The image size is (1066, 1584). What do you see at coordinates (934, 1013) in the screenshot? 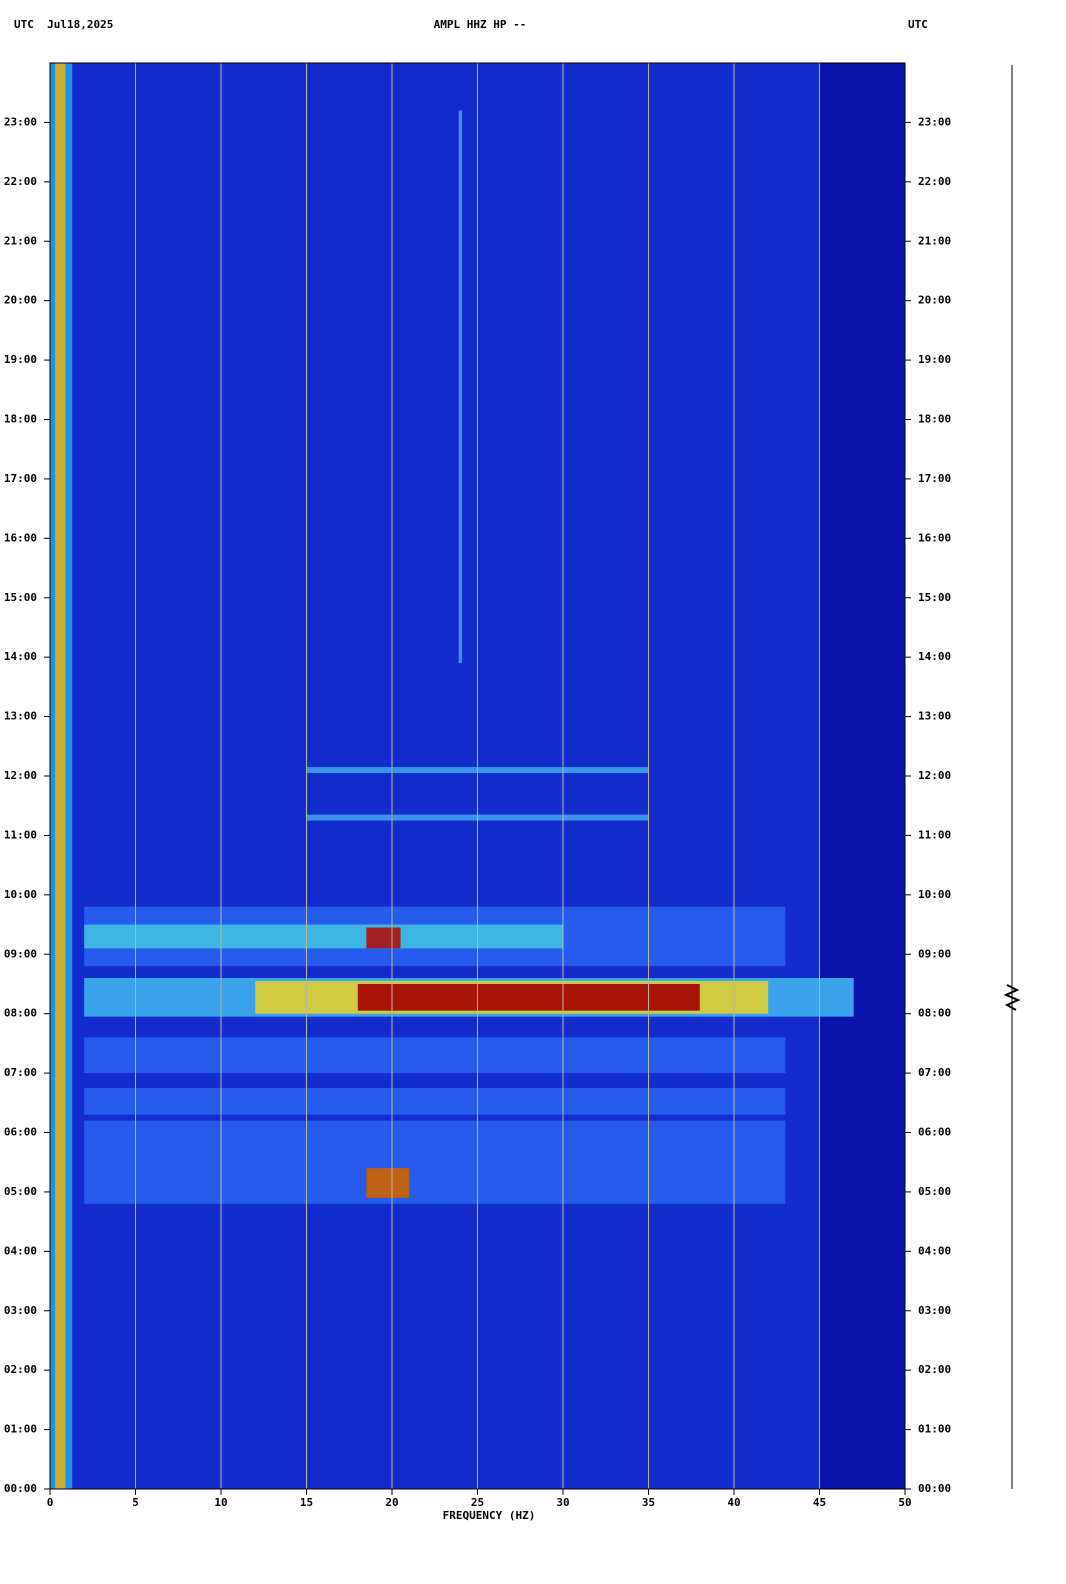
I see `y-tick-label-right: 08:00` at bounding box center [934, 1013].